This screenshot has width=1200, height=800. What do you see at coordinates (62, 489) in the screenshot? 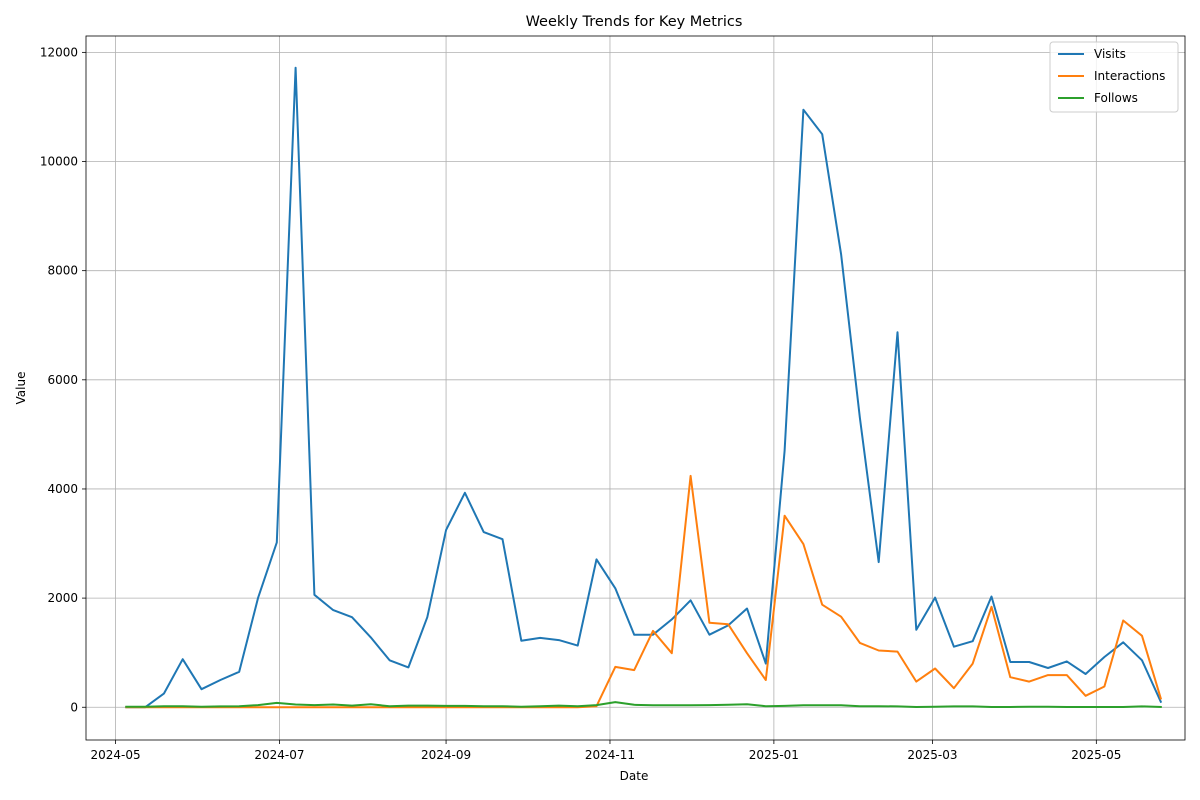
I see `y-tick-label: 4000` at bounding box center [62, 489].